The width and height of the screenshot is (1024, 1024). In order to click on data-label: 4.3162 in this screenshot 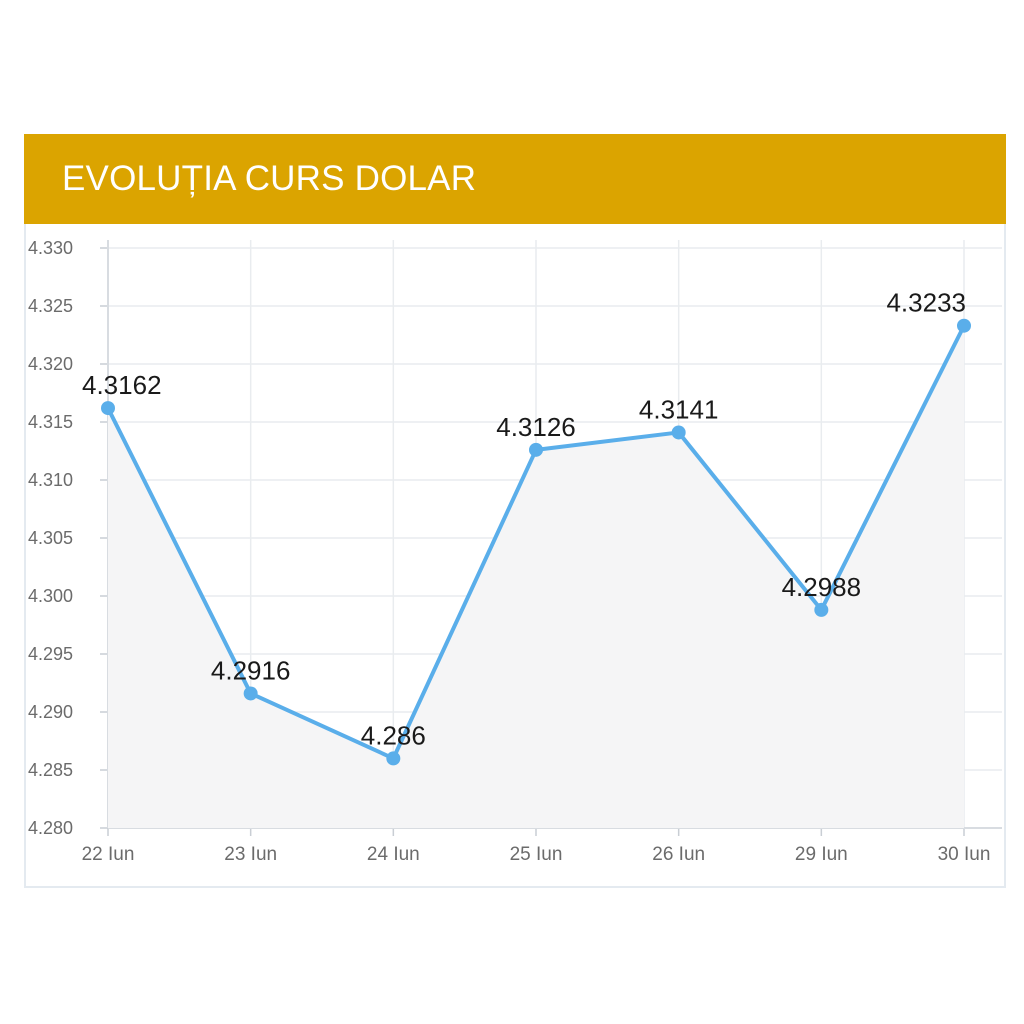, I will do `click(122, 385)`.